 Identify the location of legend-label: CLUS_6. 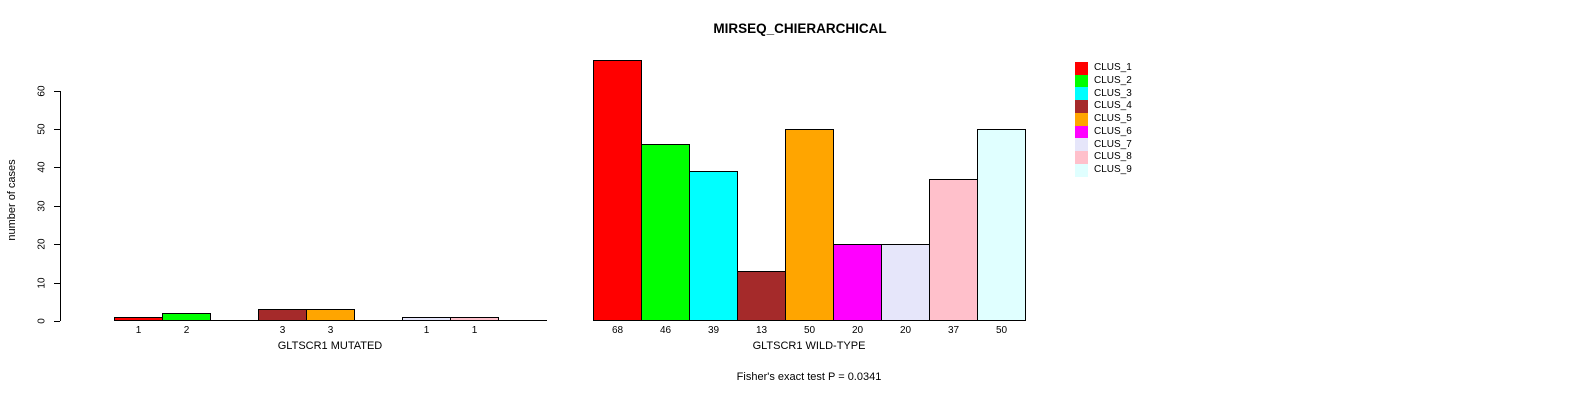
(1113, 131).